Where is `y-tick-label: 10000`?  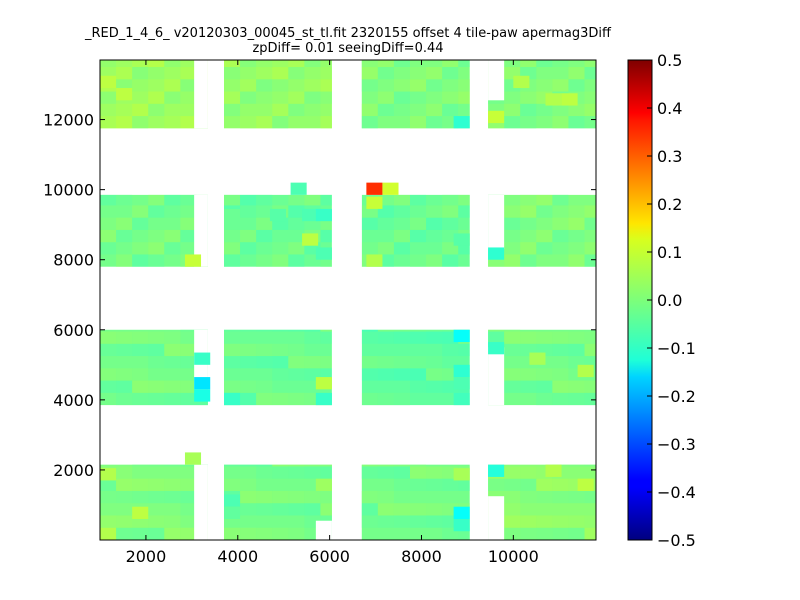 y-tick-label: 10000 is located at coordinates (68, 190).